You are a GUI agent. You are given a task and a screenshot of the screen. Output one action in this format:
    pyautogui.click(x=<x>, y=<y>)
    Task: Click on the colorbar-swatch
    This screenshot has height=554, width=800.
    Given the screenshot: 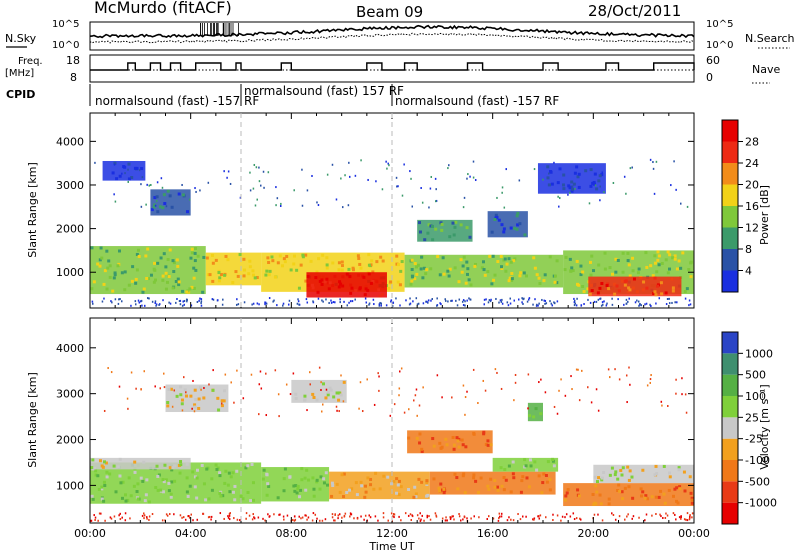 What is the action you would take?
    pyautogui.click(x=730, y=217)
    